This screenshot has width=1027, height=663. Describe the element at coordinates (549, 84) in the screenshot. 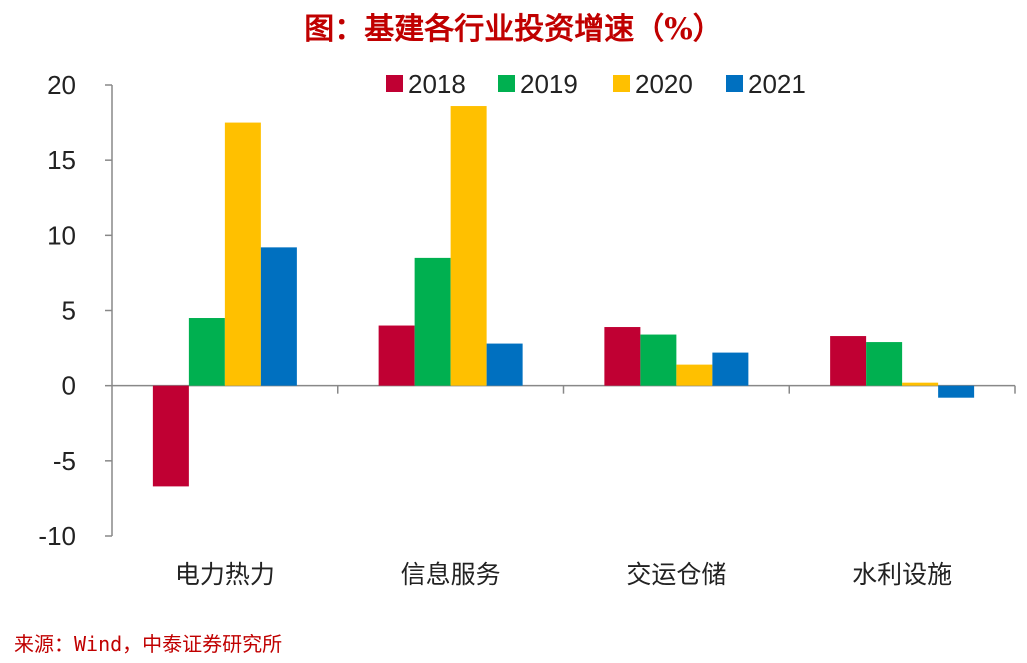

I see `legend-label-2019: 2019` at that location.